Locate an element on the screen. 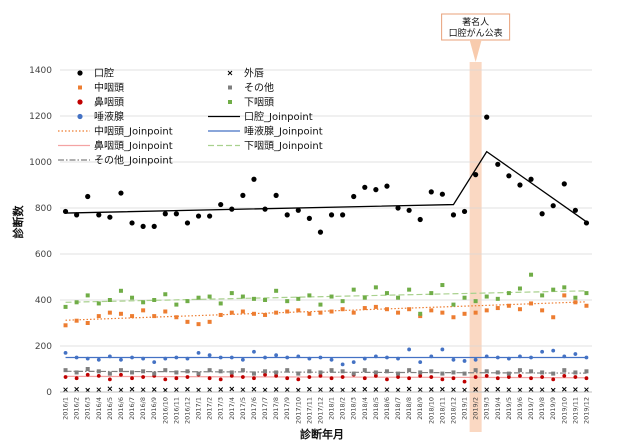 The image size is (620, 445). x-tick-label-2019-8: 2019/8 is located at coordinates (542, 408).